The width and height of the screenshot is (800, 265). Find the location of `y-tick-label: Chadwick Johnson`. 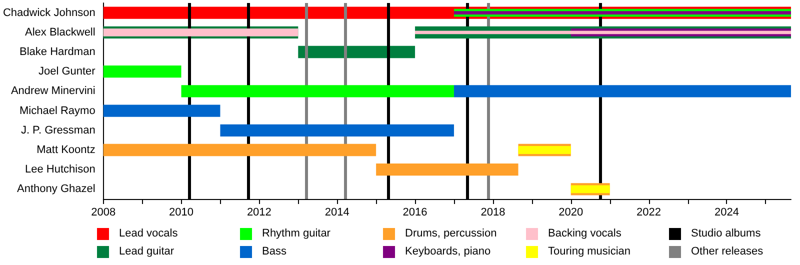

y-tick-label: Chadwick Johnson is located at coordinates (49, 12).